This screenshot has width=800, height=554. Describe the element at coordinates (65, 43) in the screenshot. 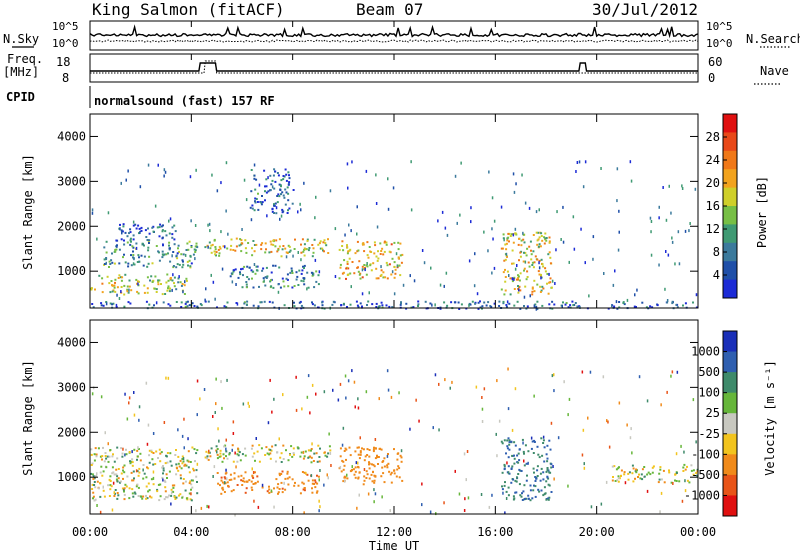

I see `noise-left-tick-bottom: 10^0` at that location.